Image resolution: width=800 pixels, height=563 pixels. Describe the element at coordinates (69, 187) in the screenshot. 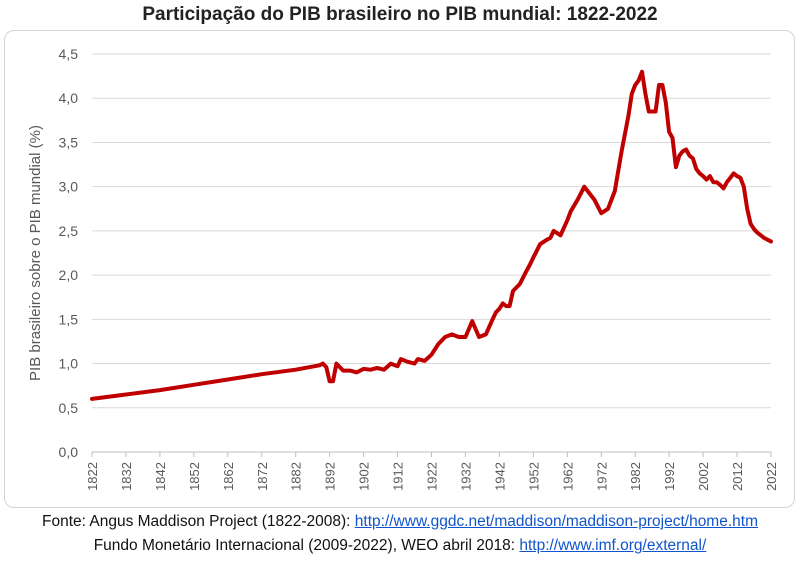

I see `y-tick-label: 3,0` at that location.